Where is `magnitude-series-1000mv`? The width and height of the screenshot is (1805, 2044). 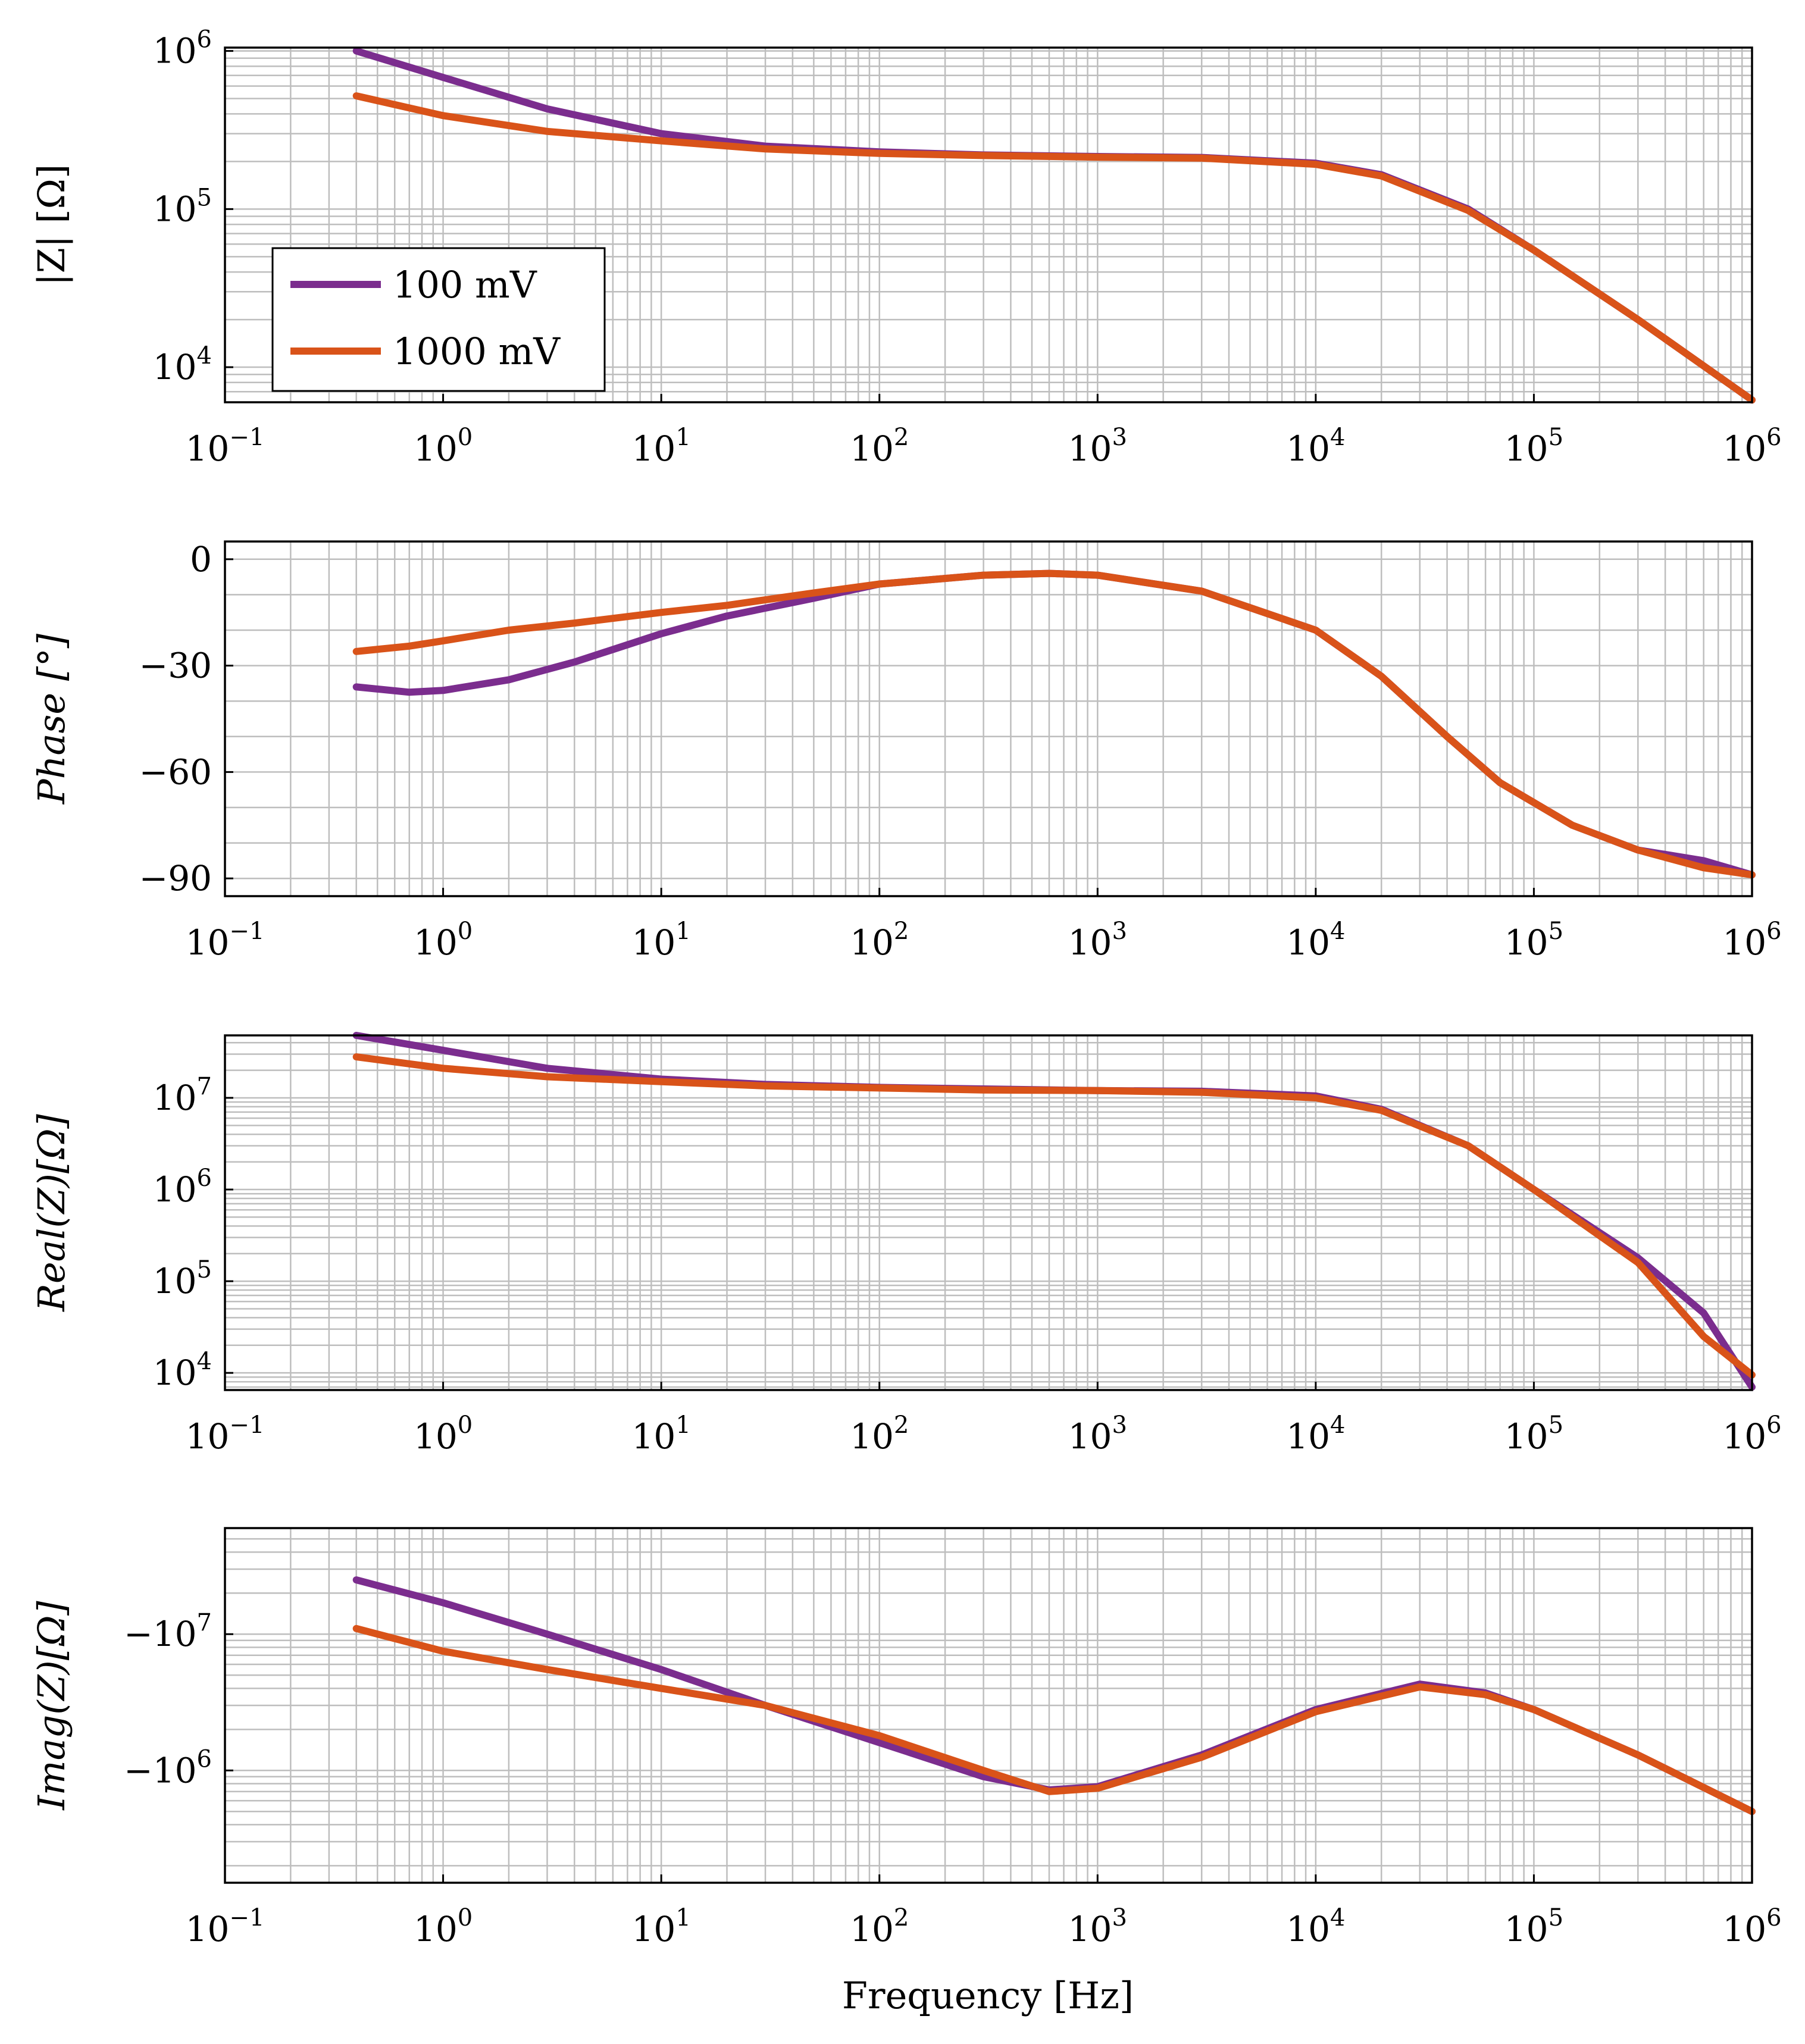
magnitude-series-1000mv is located at coordinates (1054, 248).